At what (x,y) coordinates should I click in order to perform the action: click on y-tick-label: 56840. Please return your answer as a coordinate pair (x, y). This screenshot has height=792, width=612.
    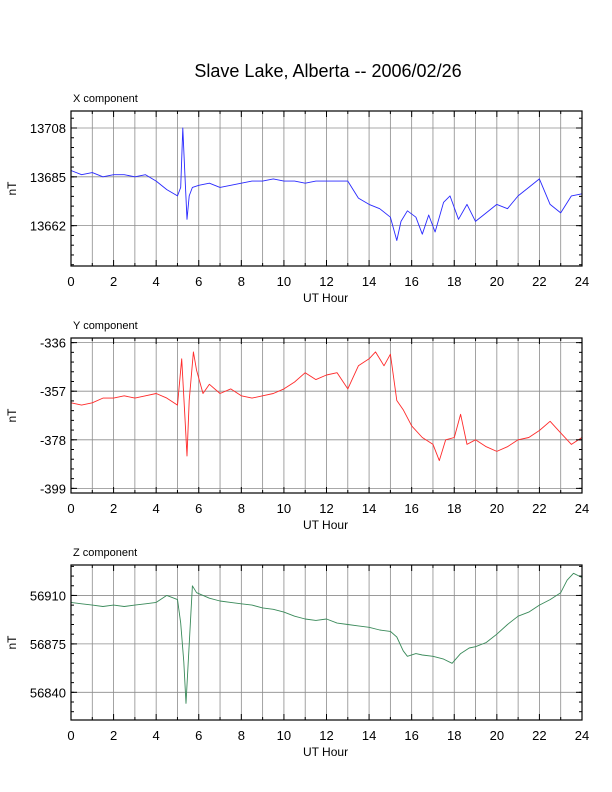
    Looking at the image, I should click on (48, 692).